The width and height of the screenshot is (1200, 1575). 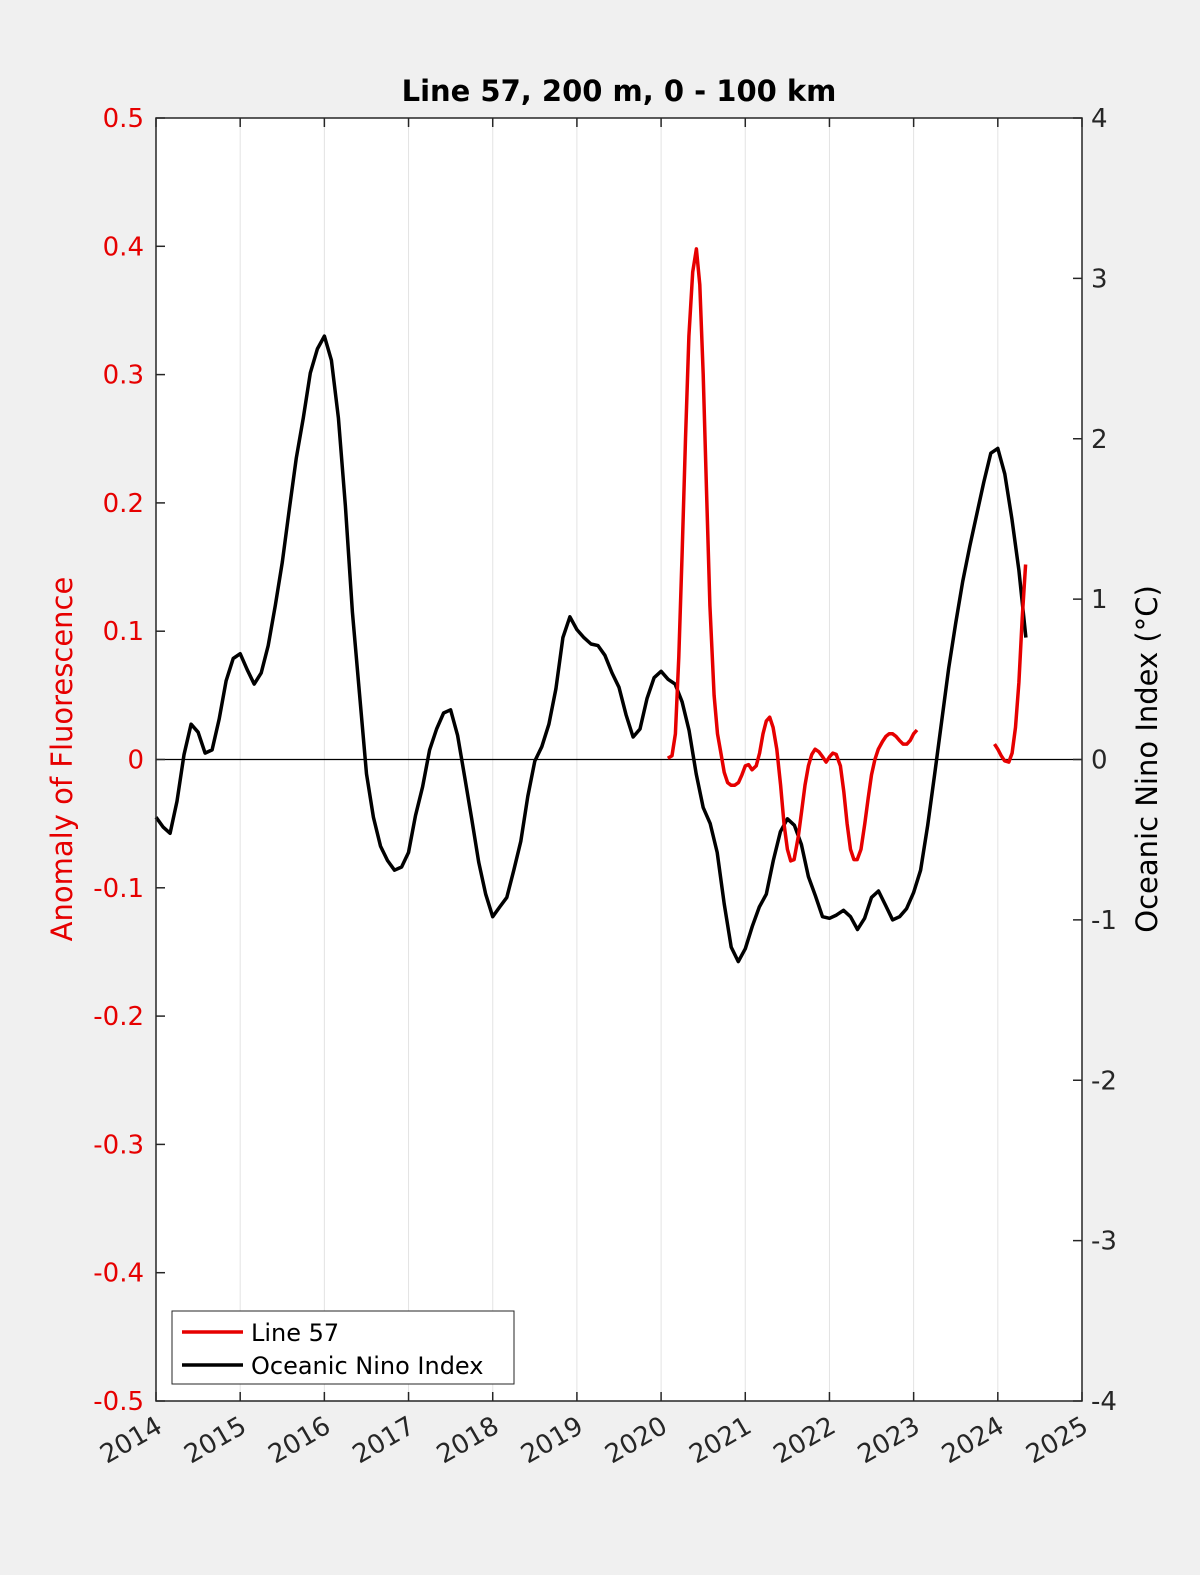 What do you see at coordinates (468, 1440) in the screenshot?
I see `x-tick-label: 2018` at bounding box center [468, 1440].